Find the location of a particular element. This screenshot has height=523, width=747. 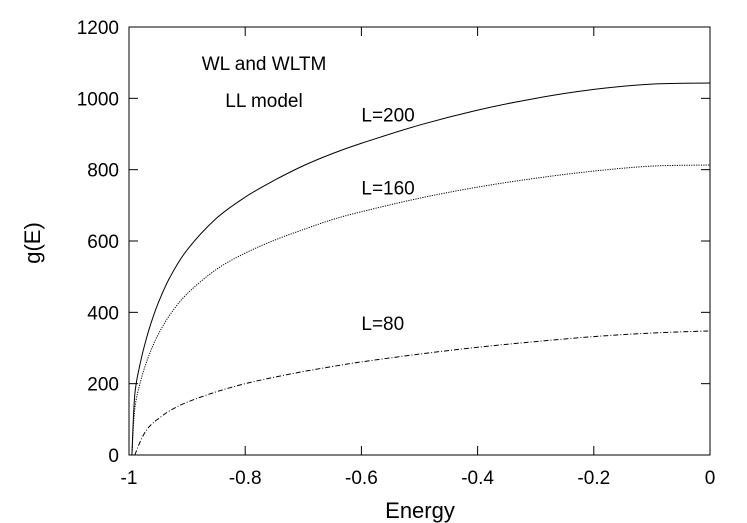

x-tick-label: -0.2 is located at coordinates (593, 478).